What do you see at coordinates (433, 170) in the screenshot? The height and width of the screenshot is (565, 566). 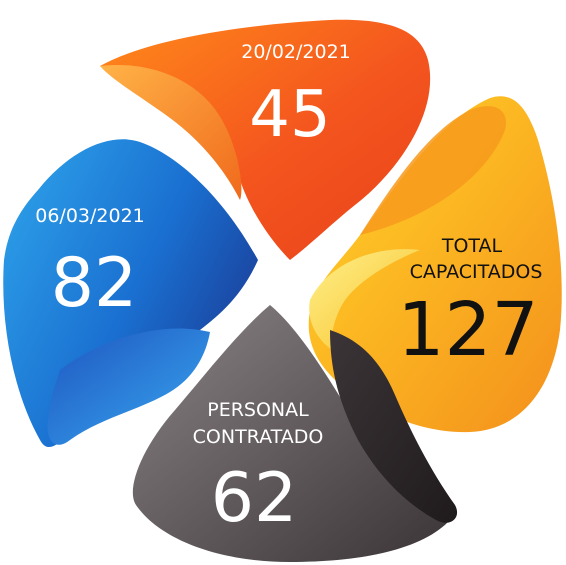 I see `petal-yellow-fold-top` at bounding box center [433, 170].